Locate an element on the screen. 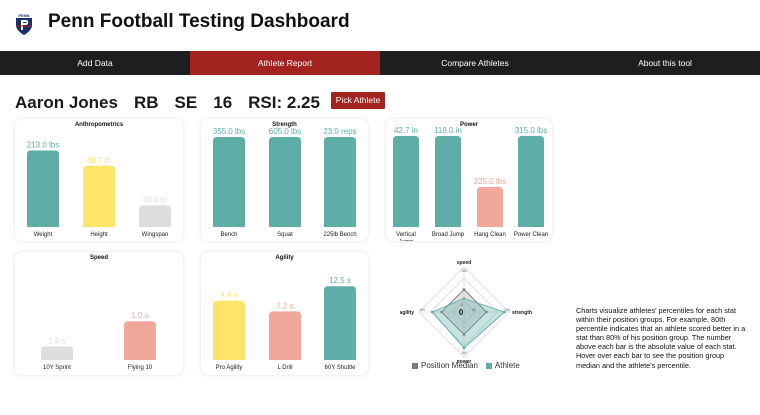  category-label-flying-10: Flying 10 is located at coordinates (140, 368).